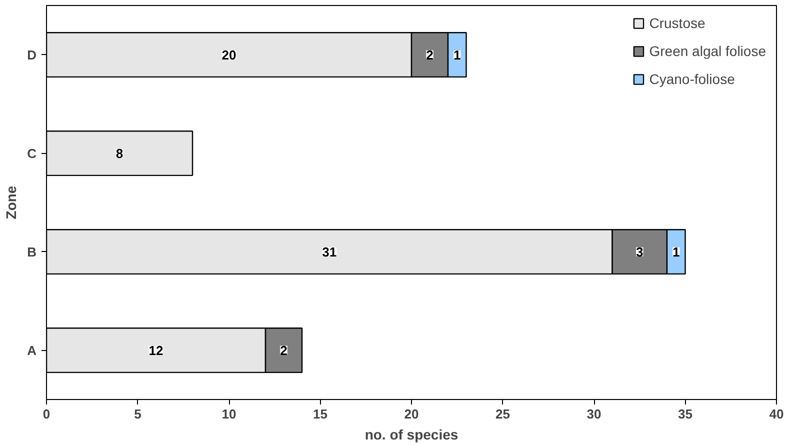 This screenshot has height=445, width=806. I want to click on x-axis-title: no. of species, so click(411, 434).